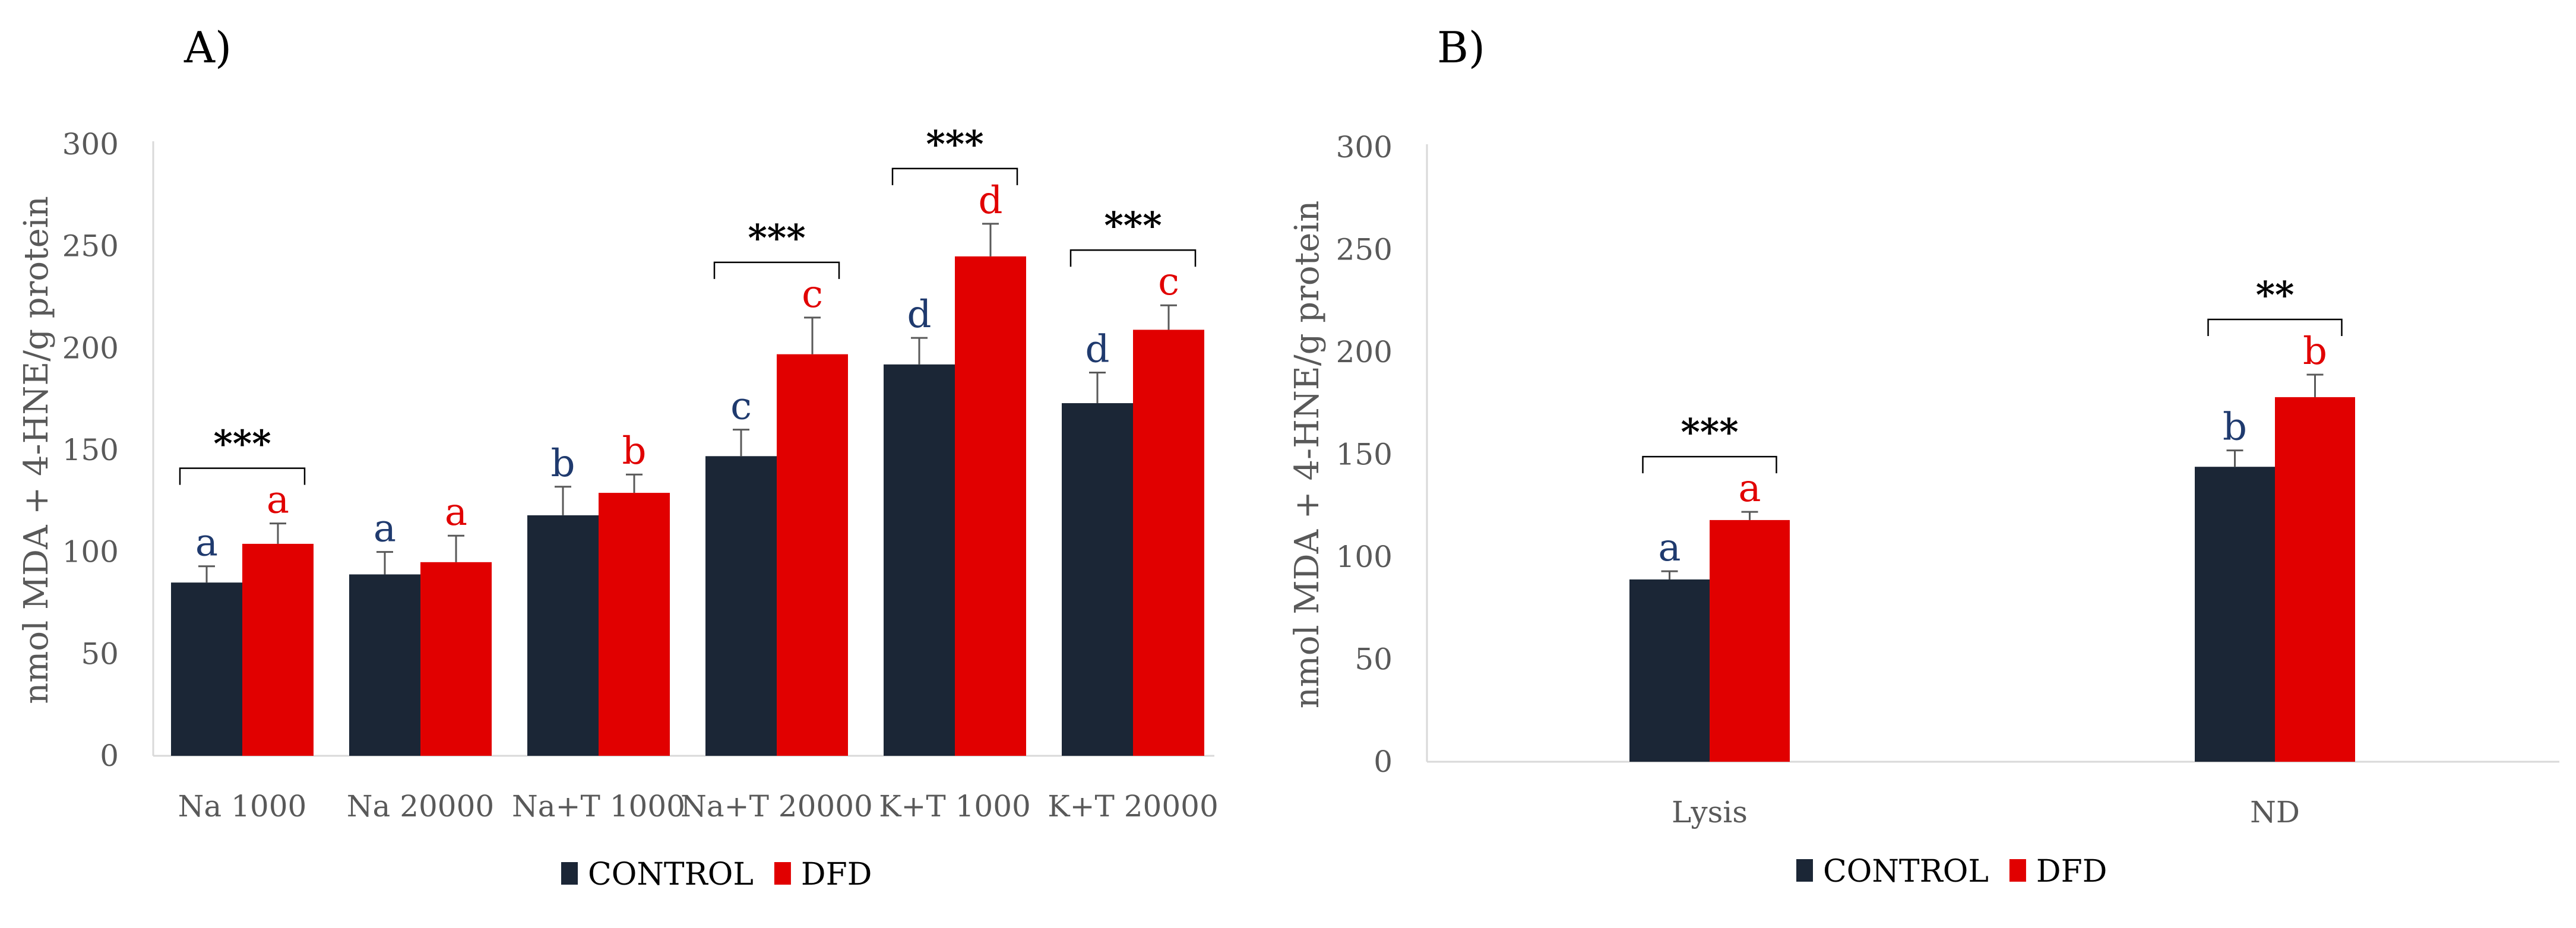  Describe the element at coordinates (1461, 47) in the screenshot. I see `panel-label: B)` at that location.